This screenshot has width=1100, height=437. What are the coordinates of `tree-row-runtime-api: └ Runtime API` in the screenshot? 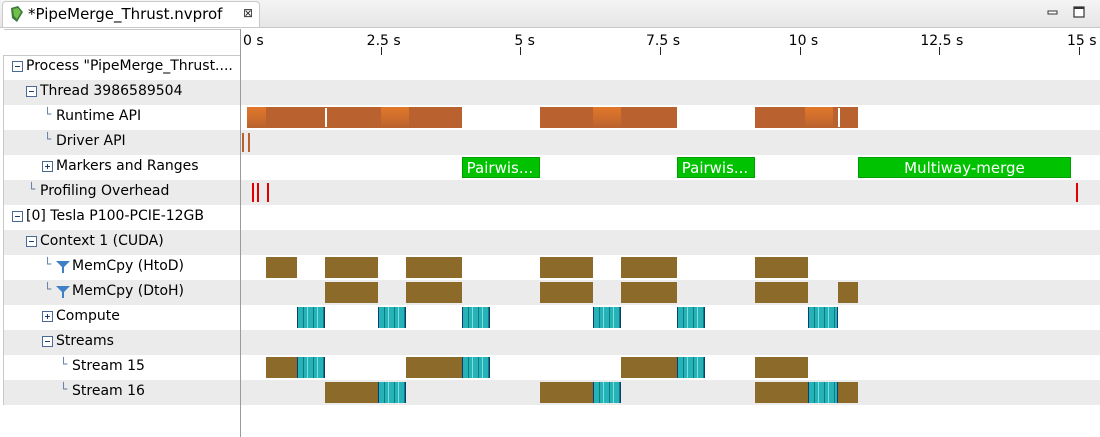 It's located at (552, 117).